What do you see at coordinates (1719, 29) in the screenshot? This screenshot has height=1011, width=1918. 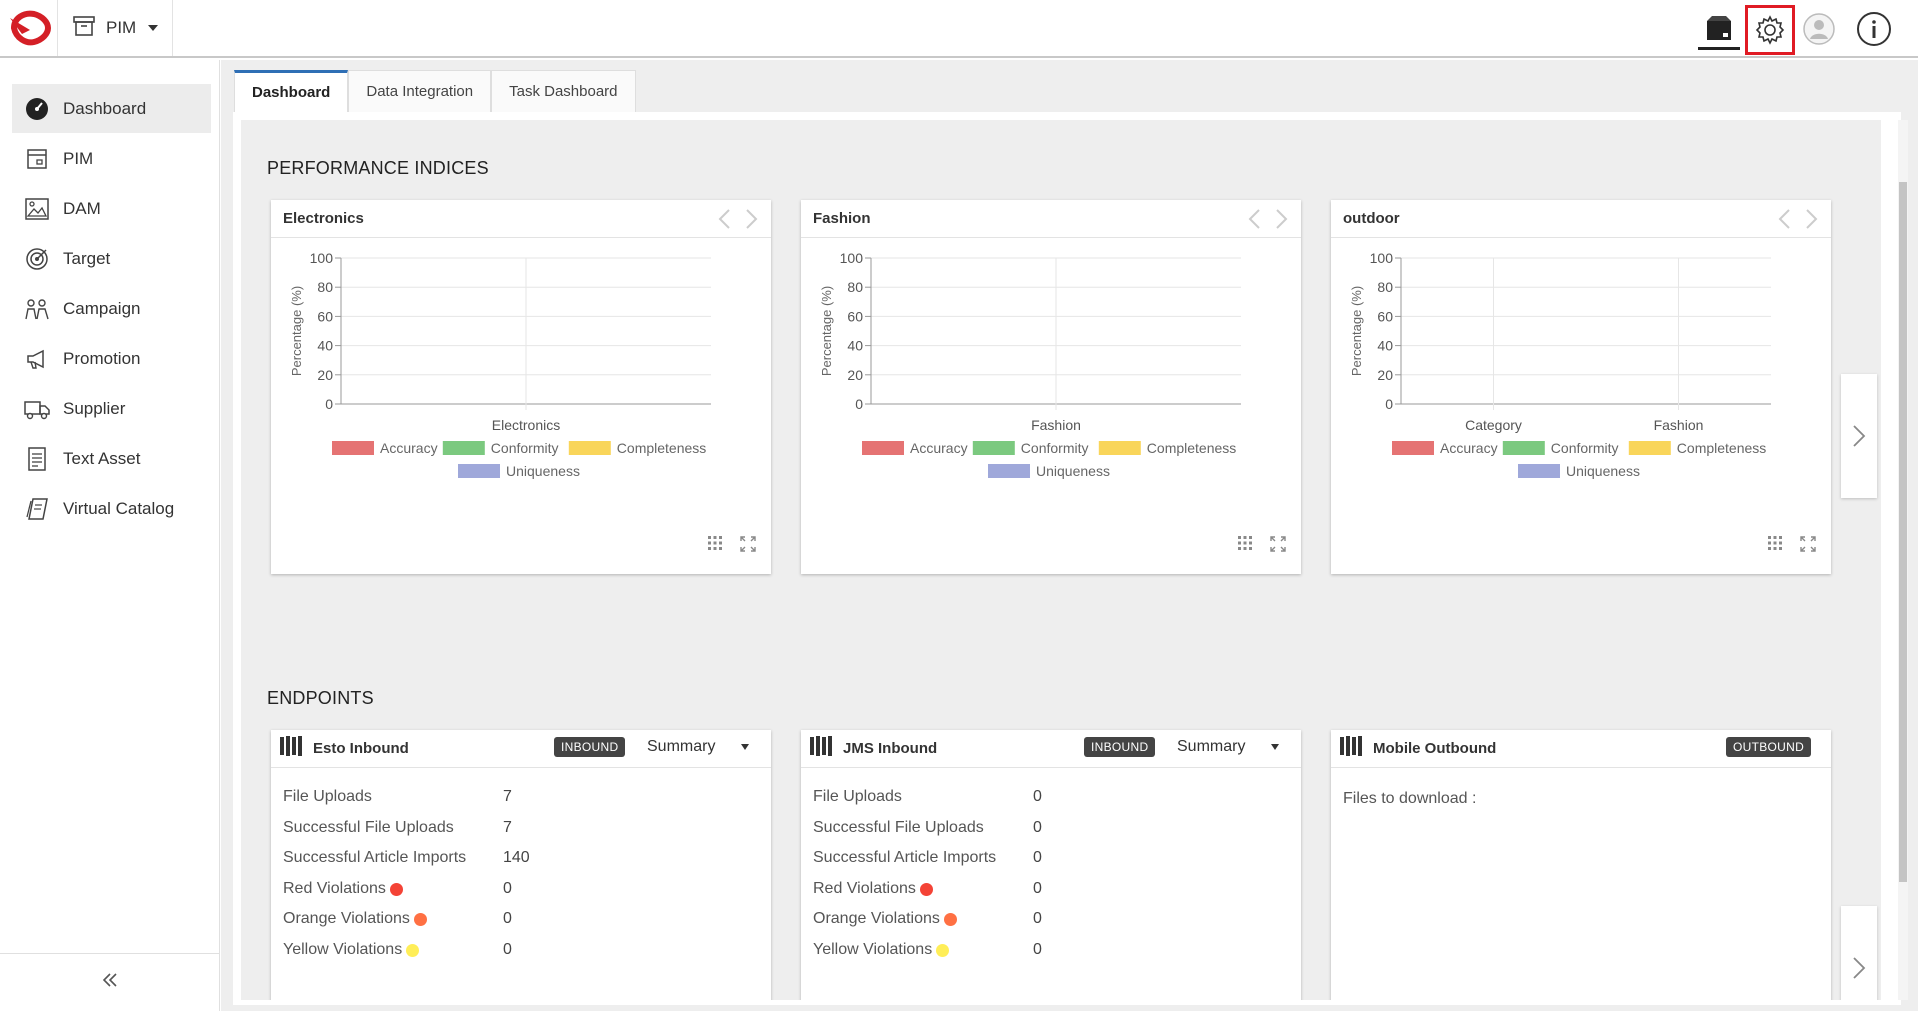 I see `box-icon` at bounding box center [1719, 29].